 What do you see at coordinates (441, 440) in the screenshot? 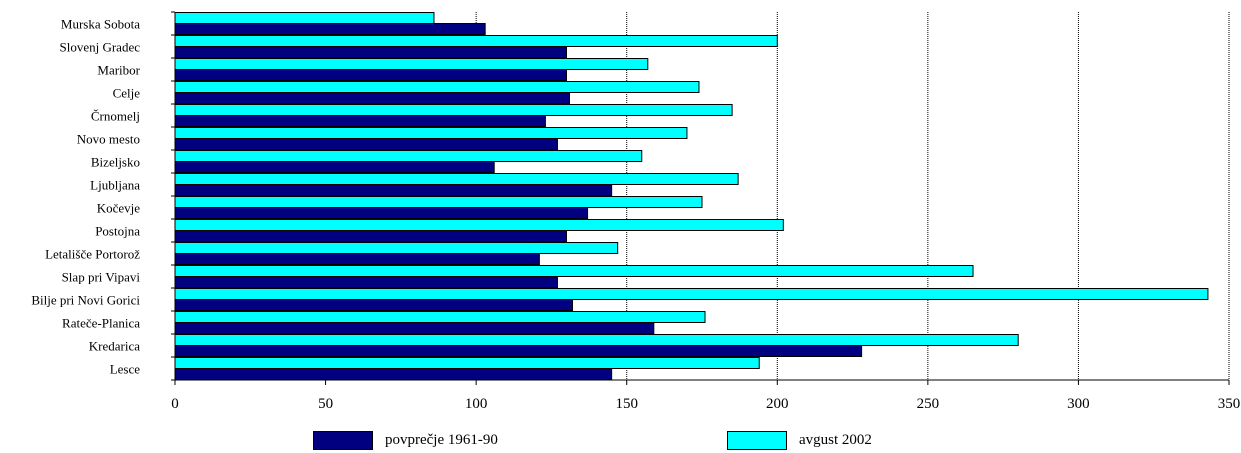
I see `legend-label-povprecje: povprečje 1961-90` at bounding box center [441, 440].